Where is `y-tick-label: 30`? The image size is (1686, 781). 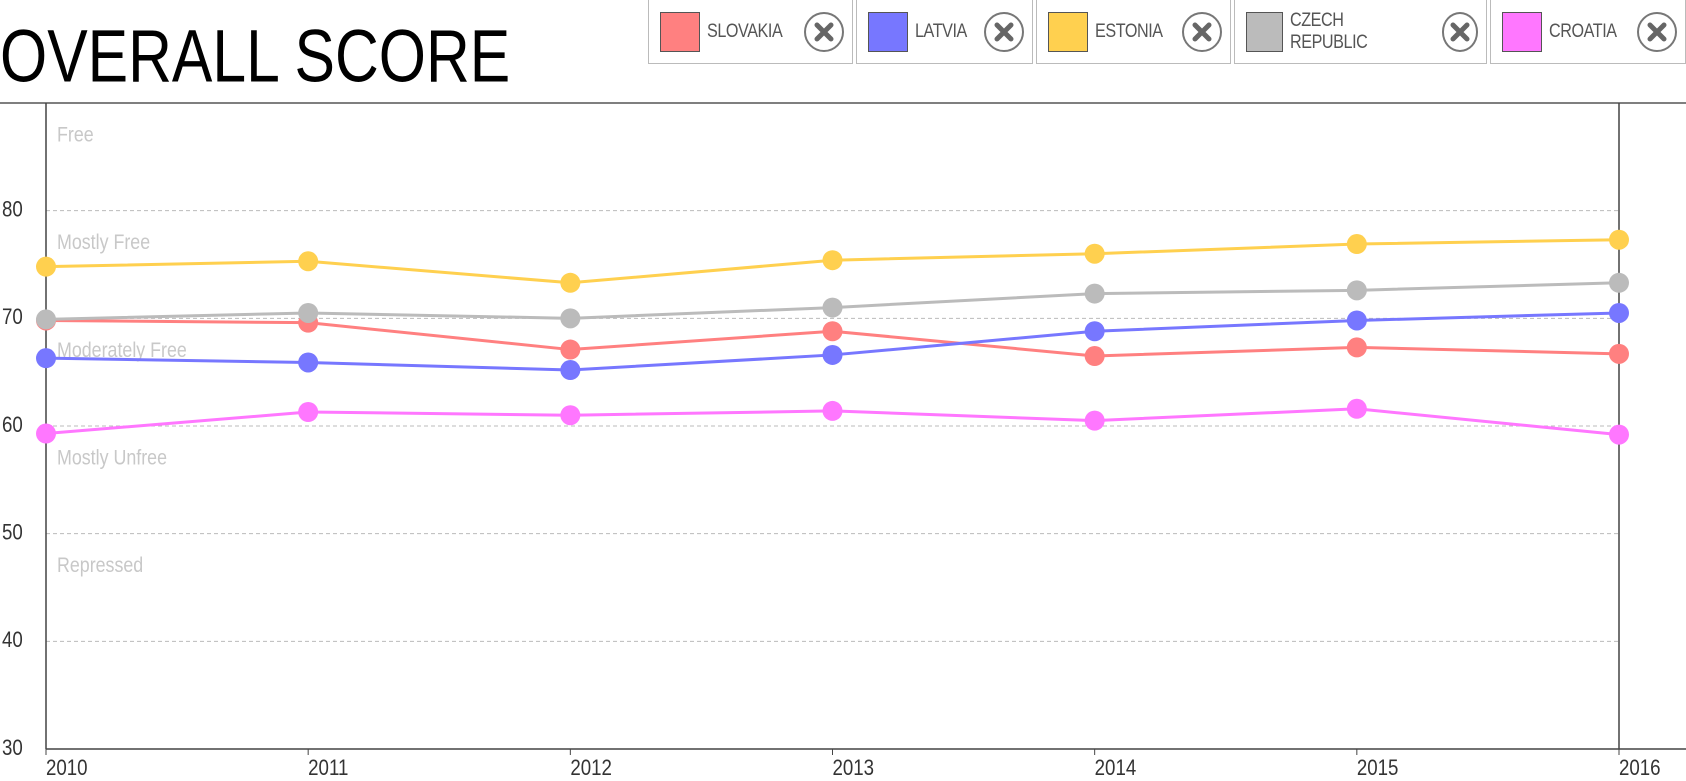
y-tick-label: 30 is located at coordinates (12, 748).